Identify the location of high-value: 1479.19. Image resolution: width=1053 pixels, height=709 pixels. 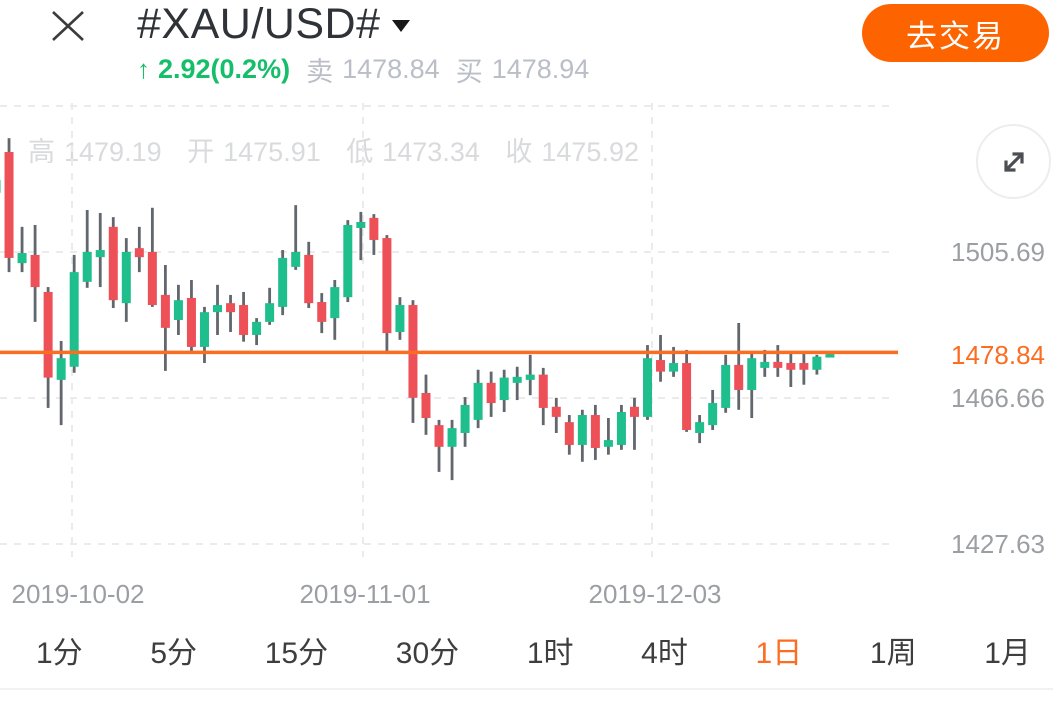
(113, 152).